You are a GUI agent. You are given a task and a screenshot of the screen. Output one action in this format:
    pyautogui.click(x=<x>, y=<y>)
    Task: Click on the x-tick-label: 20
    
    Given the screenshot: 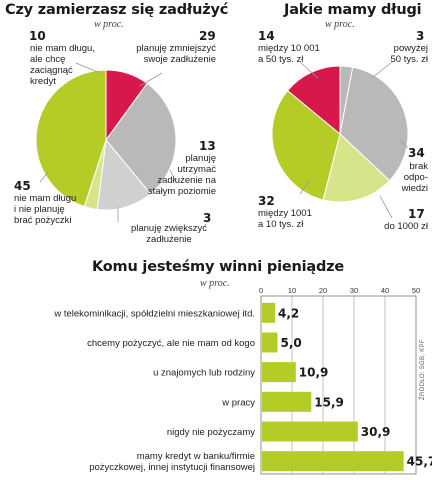 What is the action you would take?
    pyautogui.click(x=323, y=290)
    